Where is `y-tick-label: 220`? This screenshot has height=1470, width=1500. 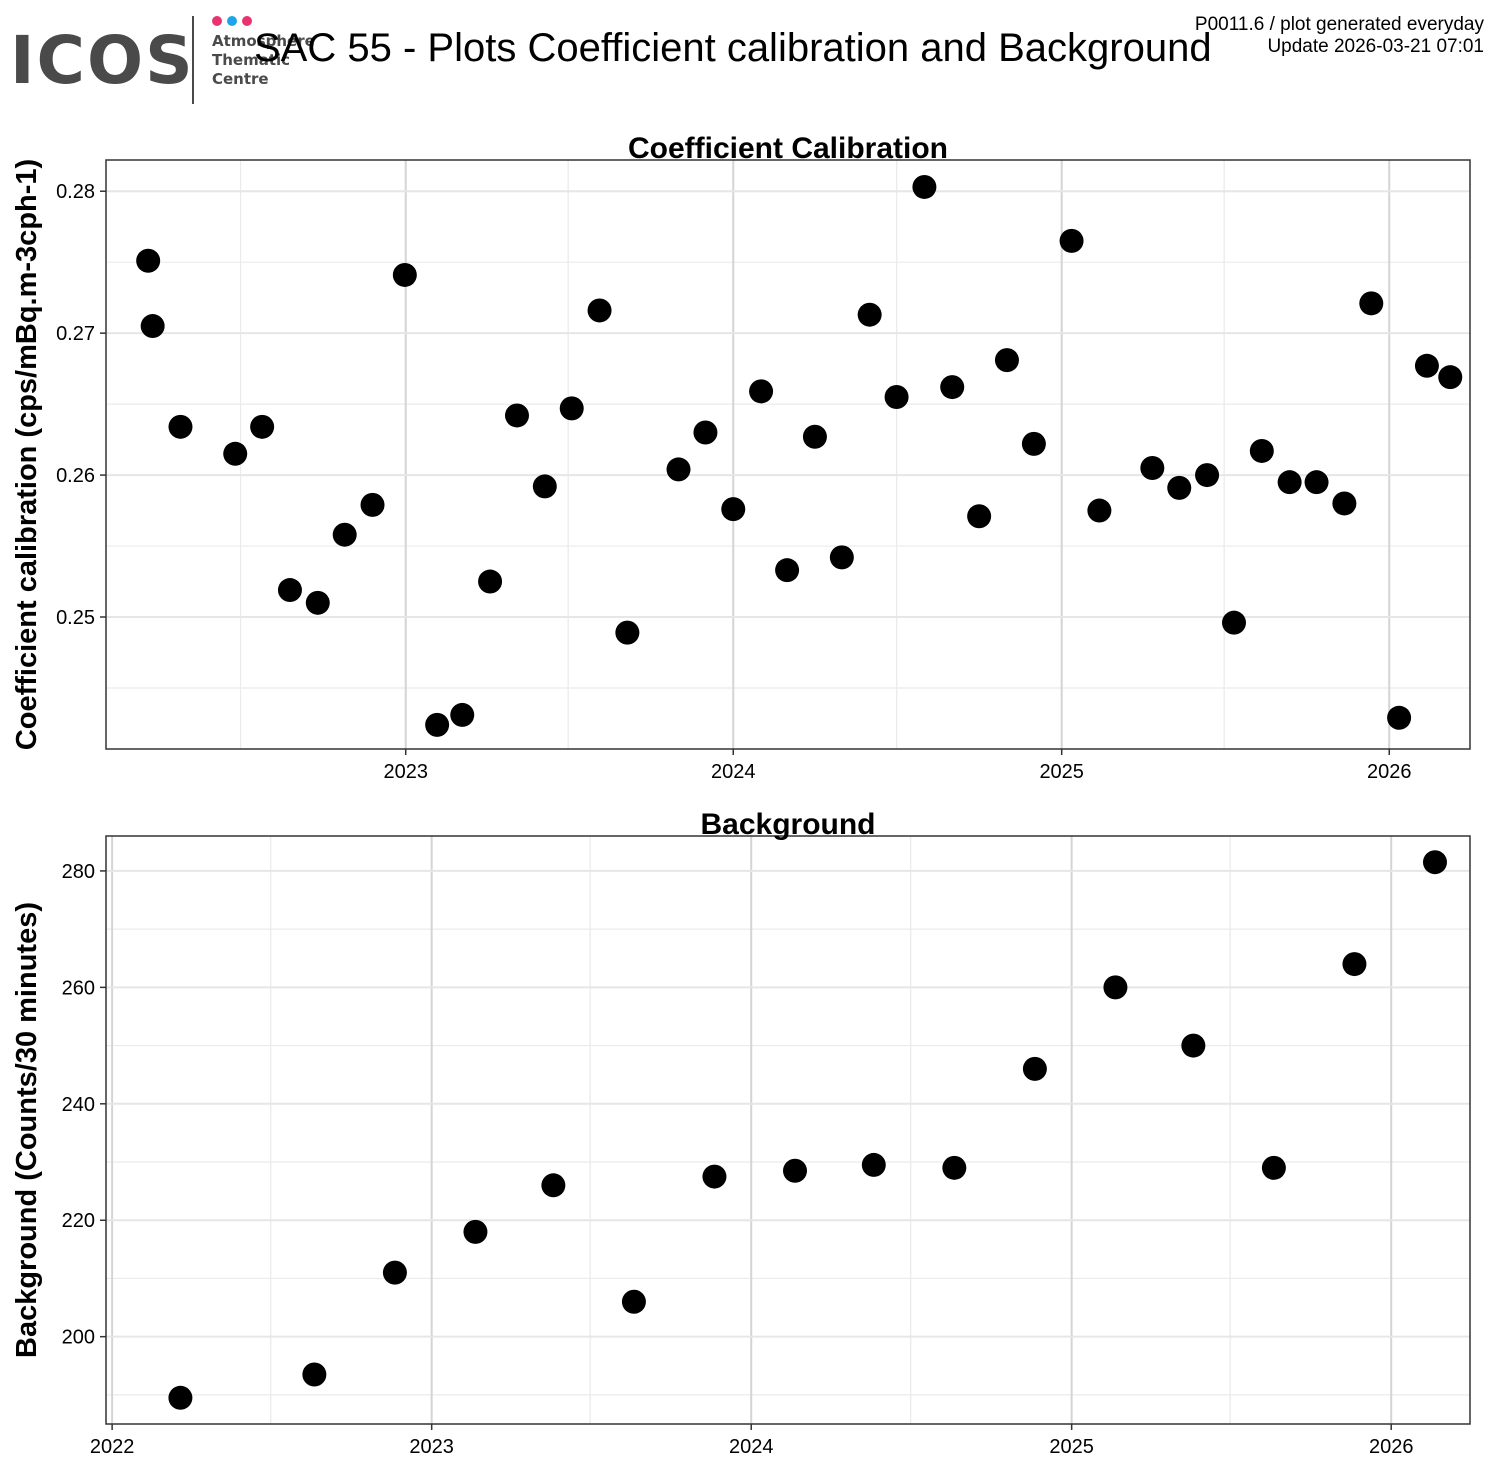 y-tick-label: 220 is located at coordinates (78, 1221).